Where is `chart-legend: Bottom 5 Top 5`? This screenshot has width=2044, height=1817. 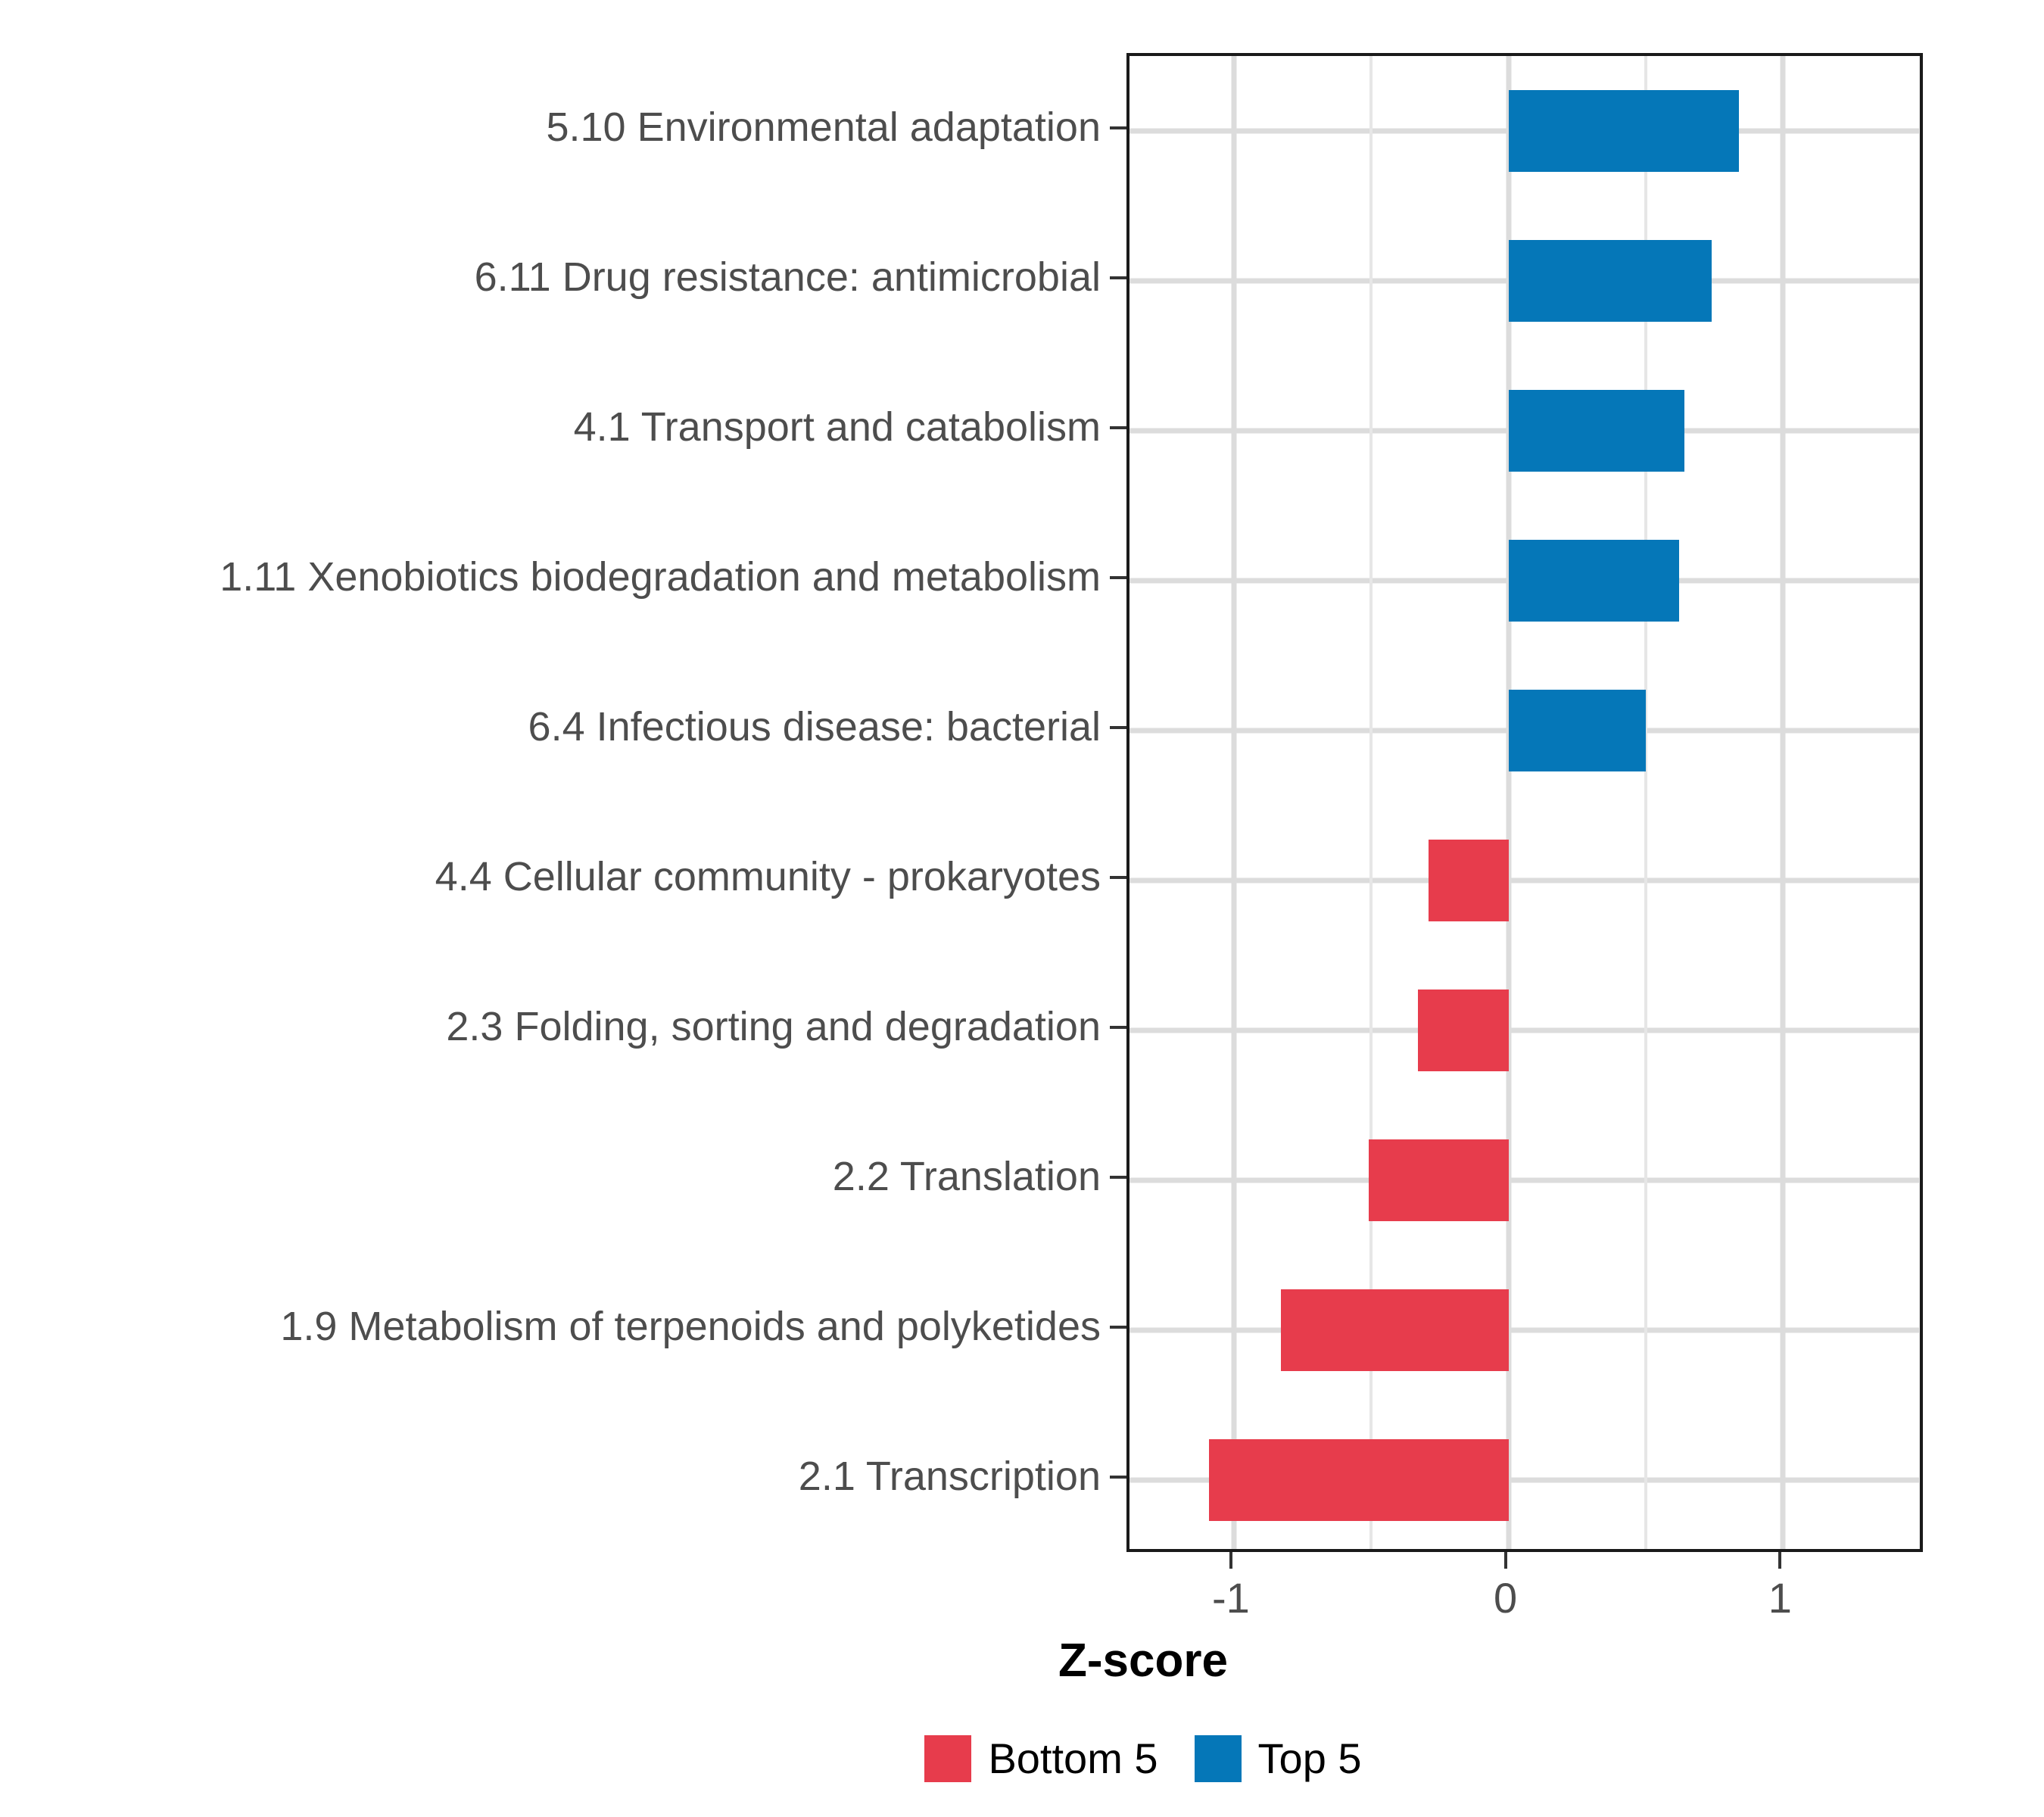 chart-legend: Bottom 5 Top 5 is located at coordinates (1022, 1758).